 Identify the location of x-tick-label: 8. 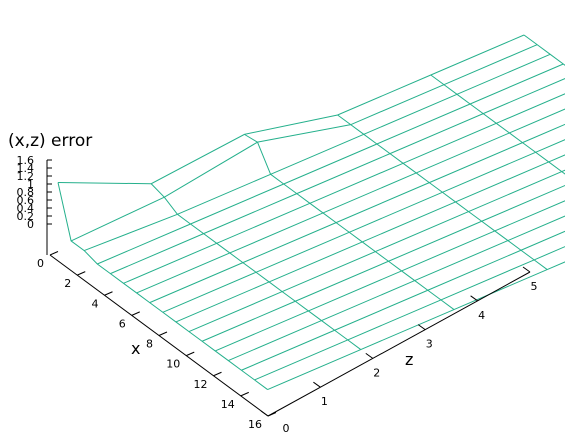
(149, 344).